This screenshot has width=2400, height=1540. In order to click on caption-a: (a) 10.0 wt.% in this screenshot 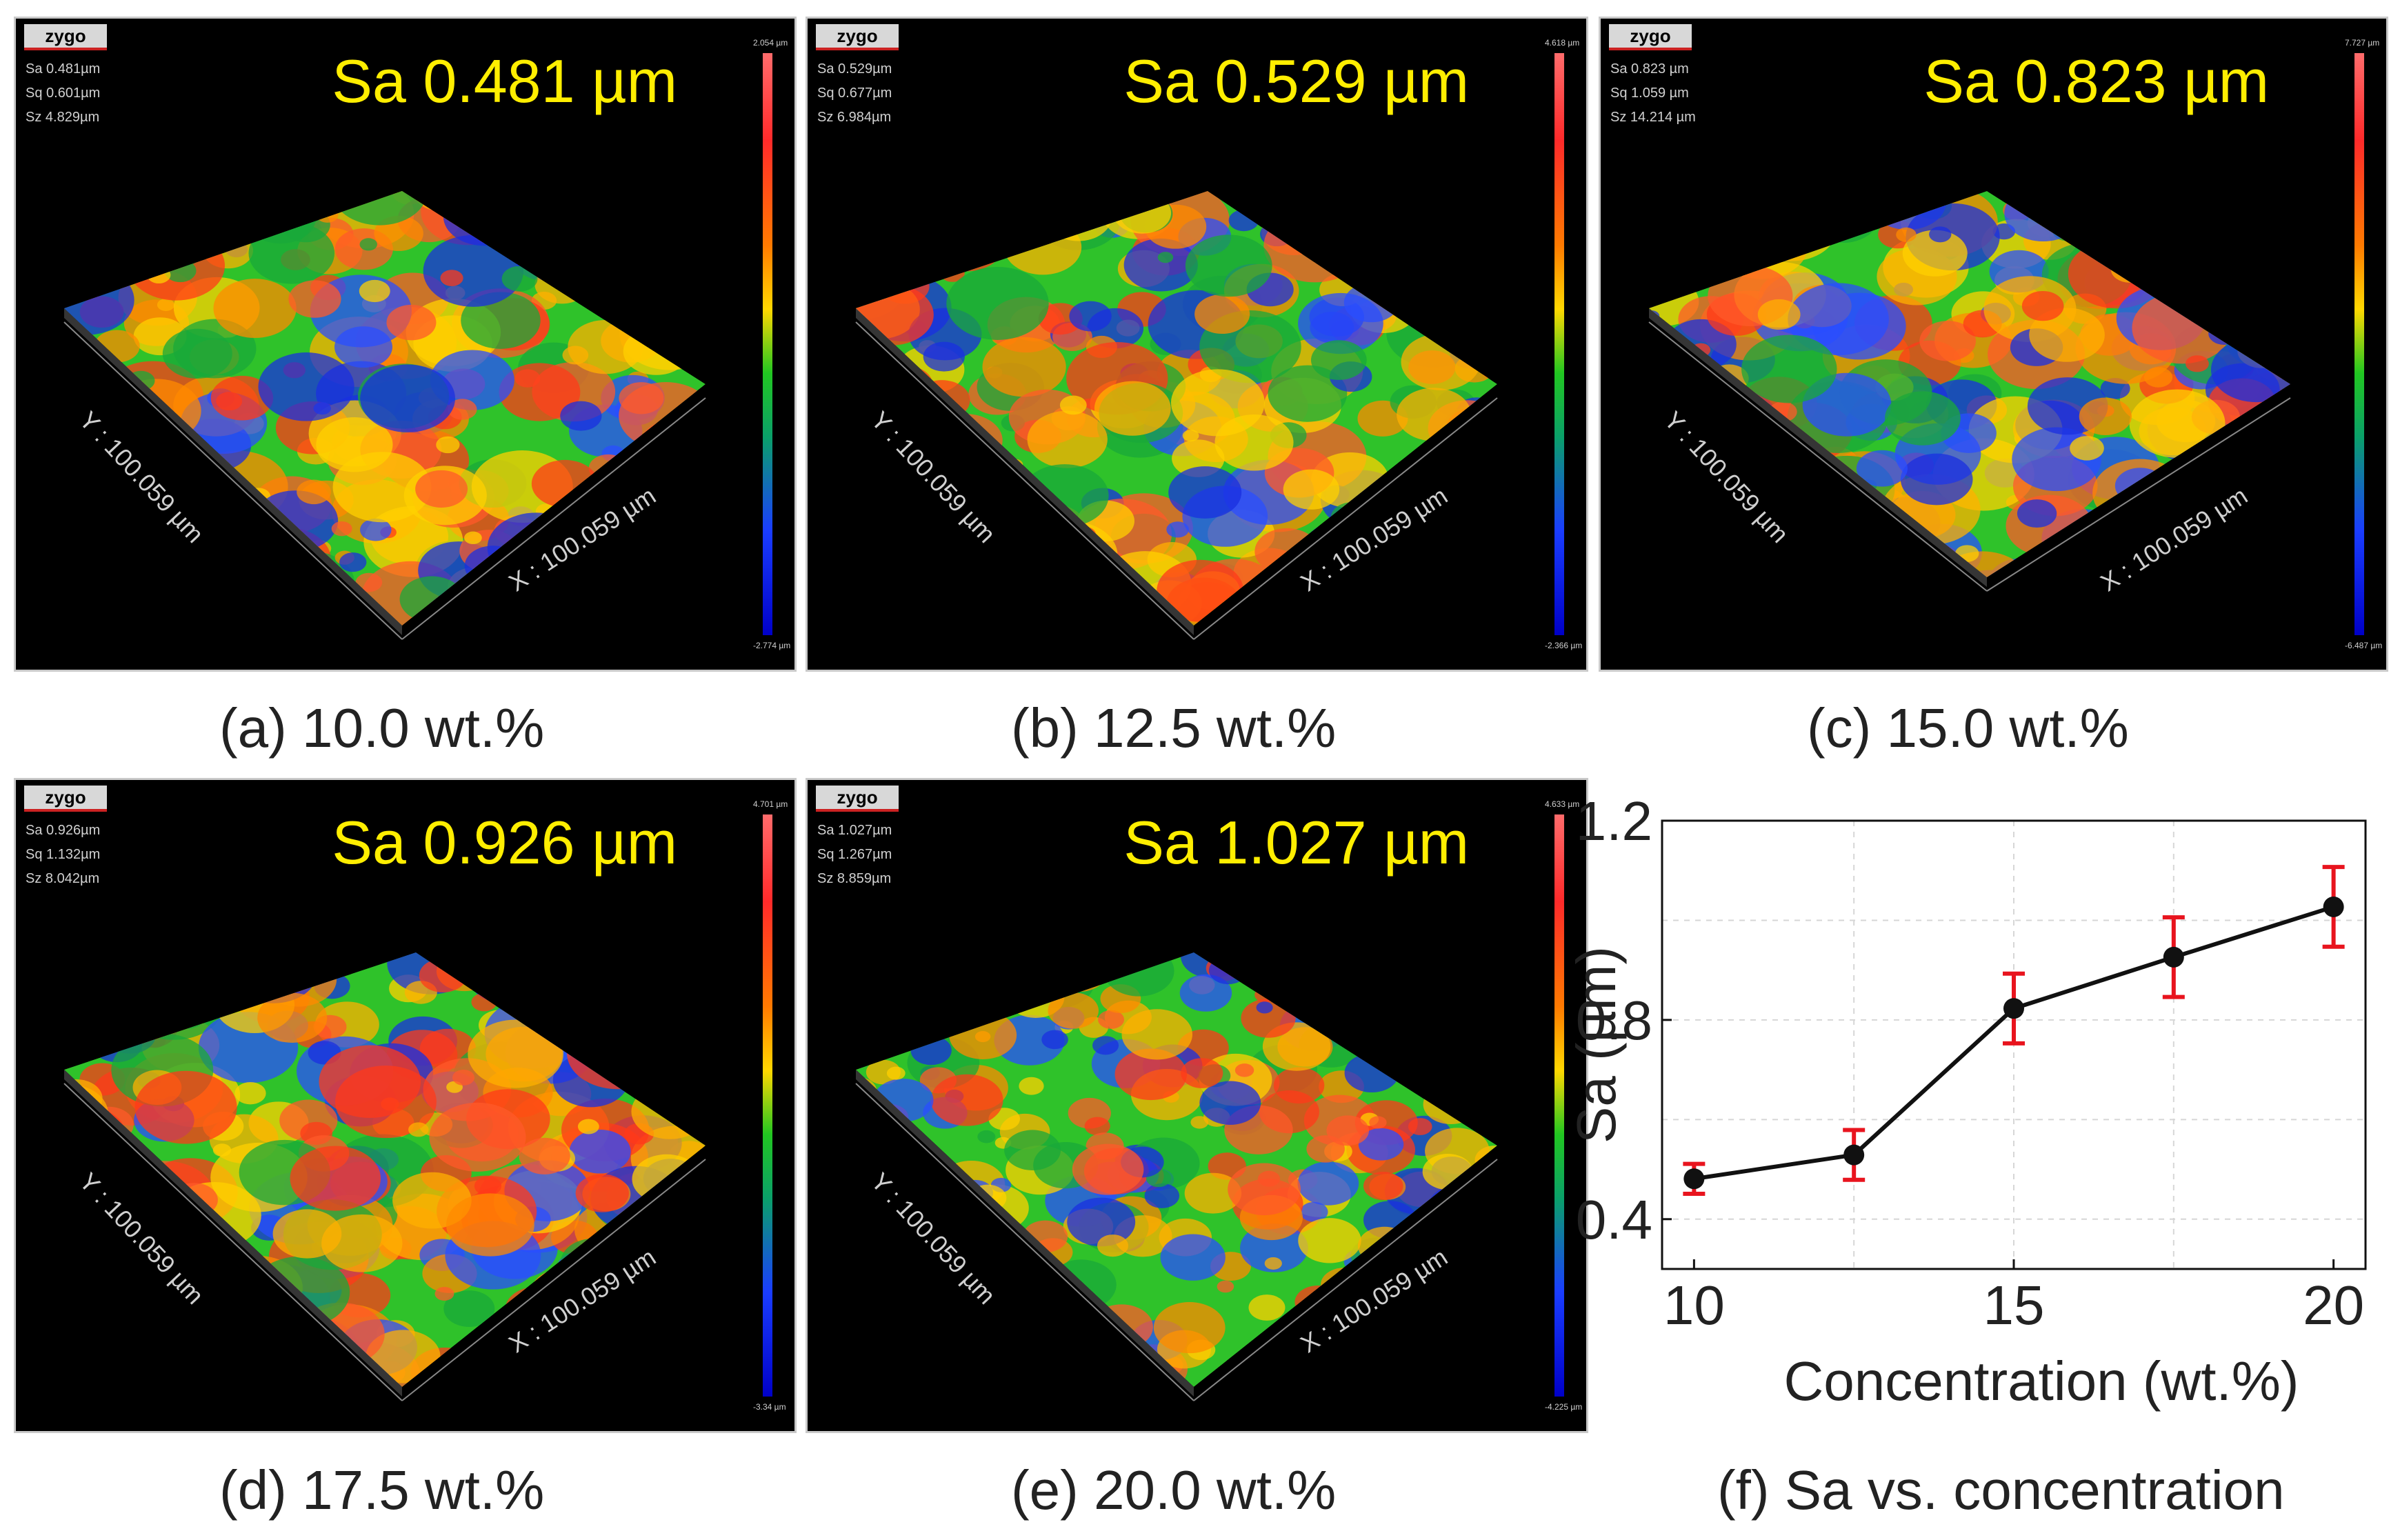, I will do `click(382, 728)`.